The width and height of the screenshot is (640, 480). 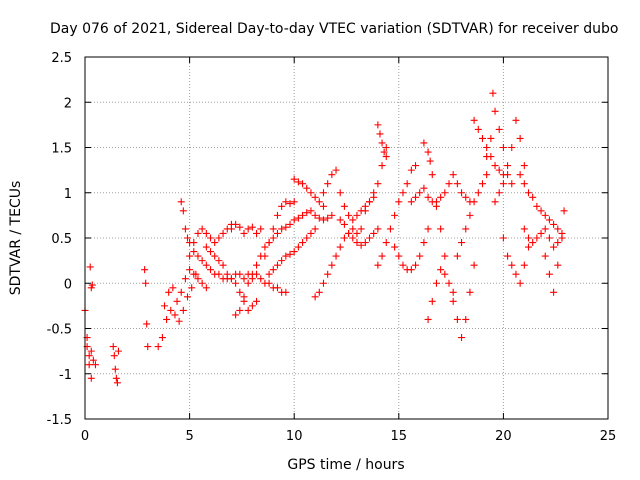 What do you see at coordinates (246, 228) in the screenshot?
I see `series-sat-k` at bounding box center [246, 228].